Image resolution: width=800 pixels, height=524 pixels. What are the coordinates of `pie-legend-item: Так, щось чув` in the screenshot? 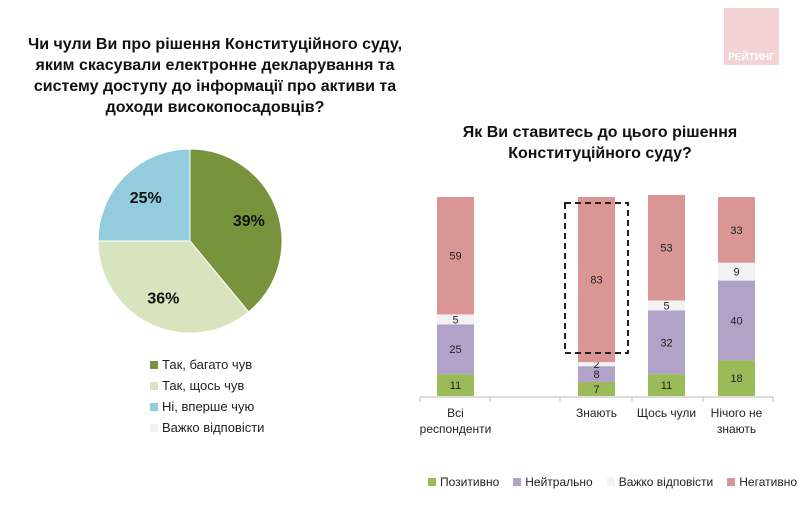 It's located at (197, 385).